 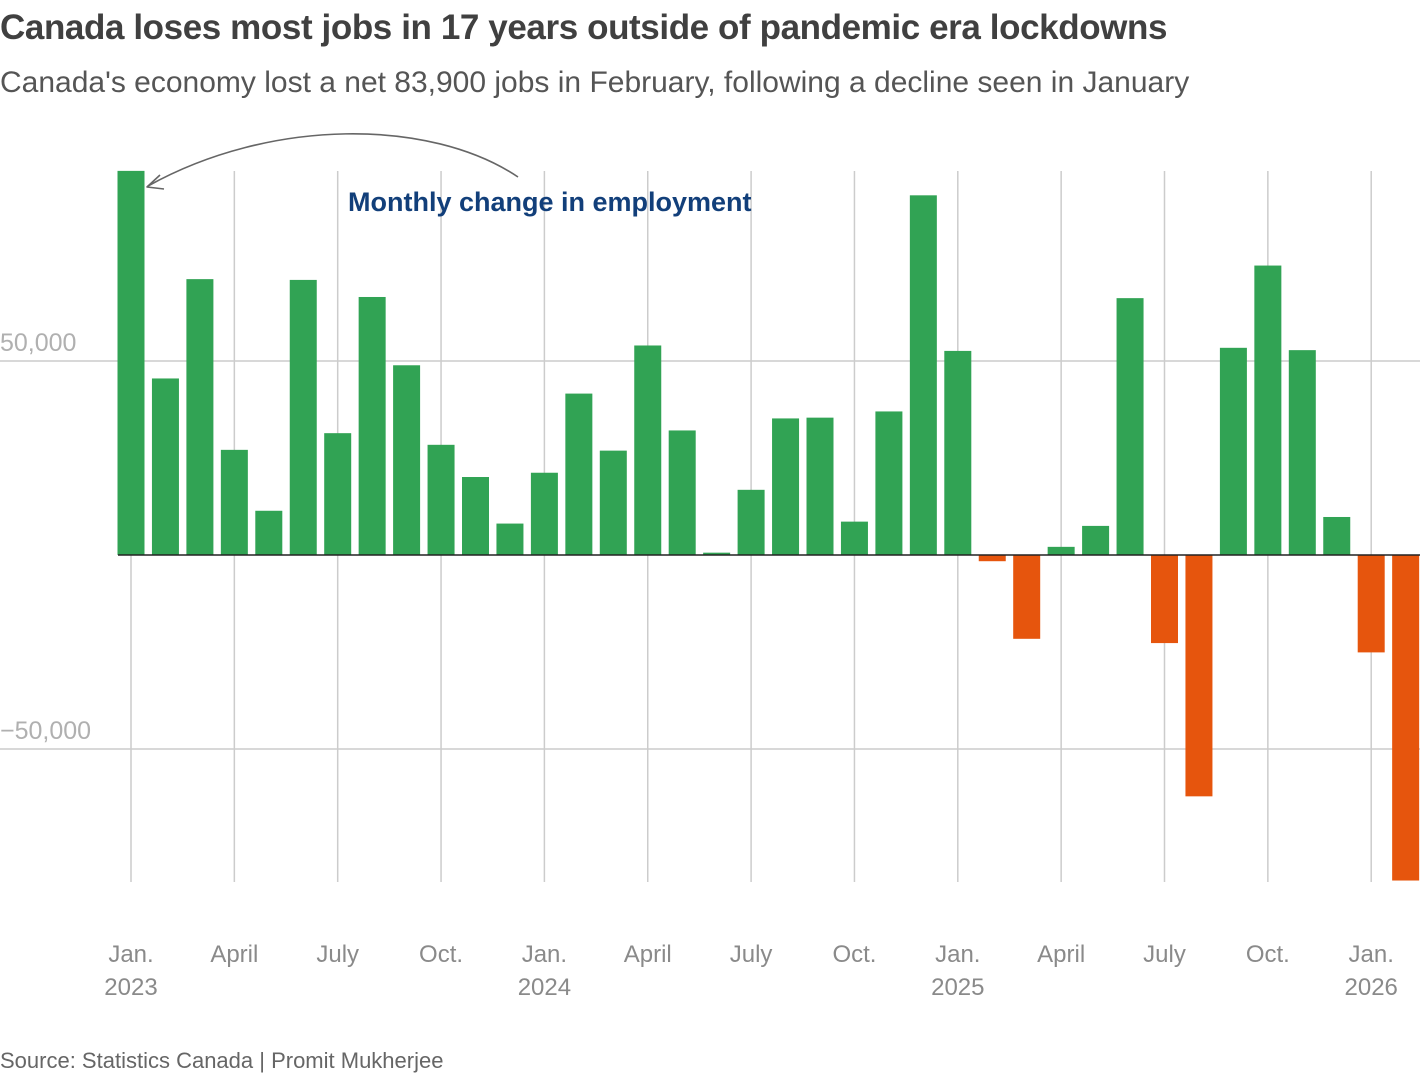 I want to click on bar-feb-2024, so click(x=579, y=474).